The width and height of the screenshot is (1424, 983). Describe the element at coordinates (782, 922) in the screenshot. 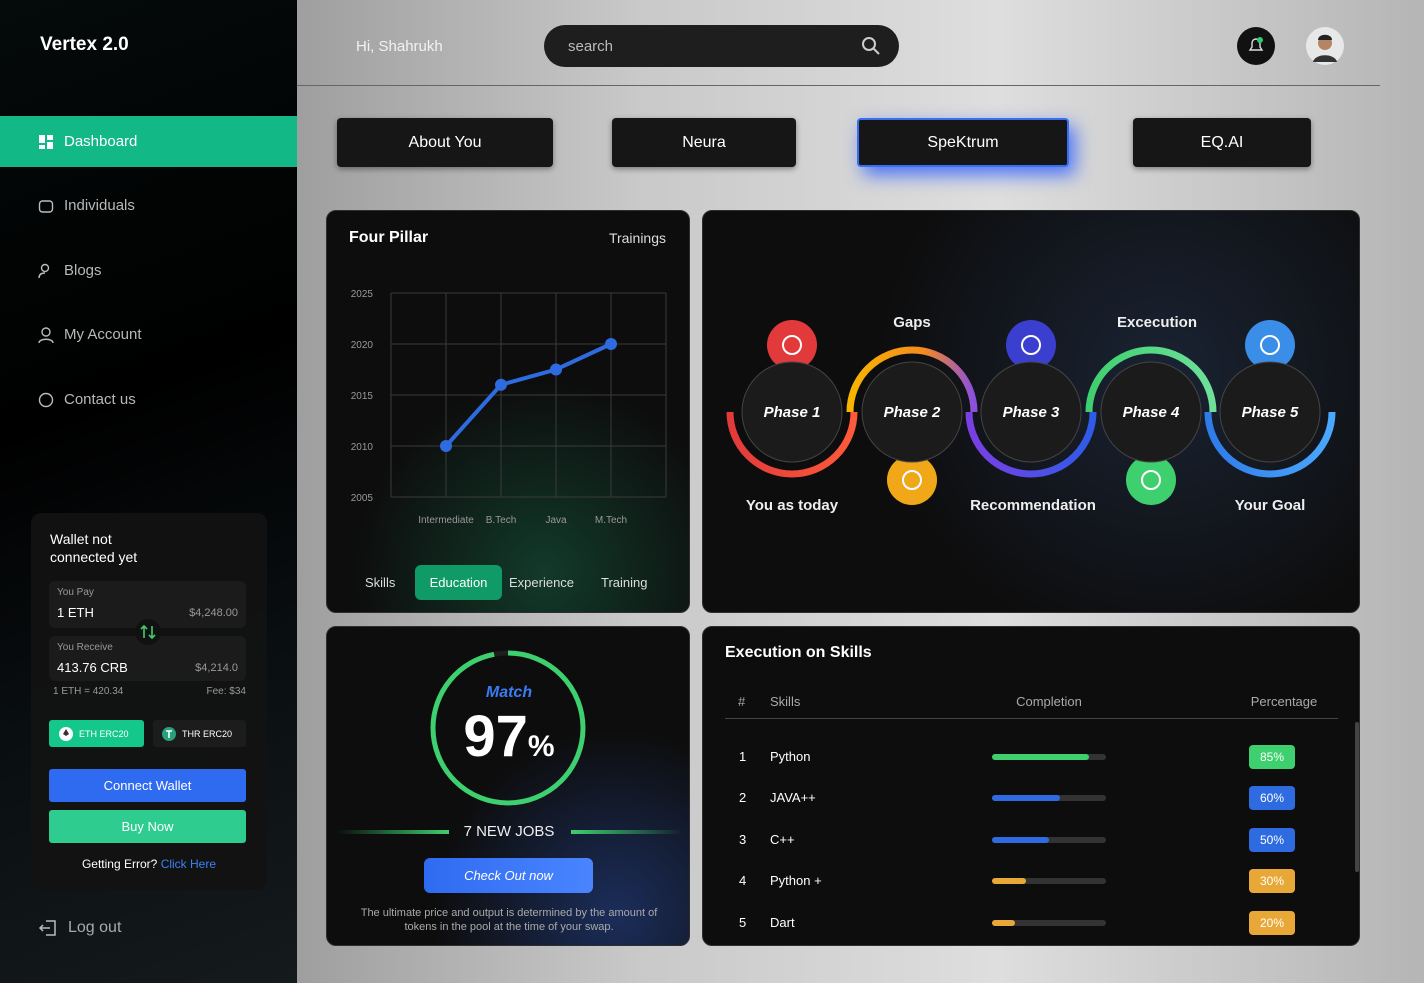

I see `skill-name: Dart` at that location.